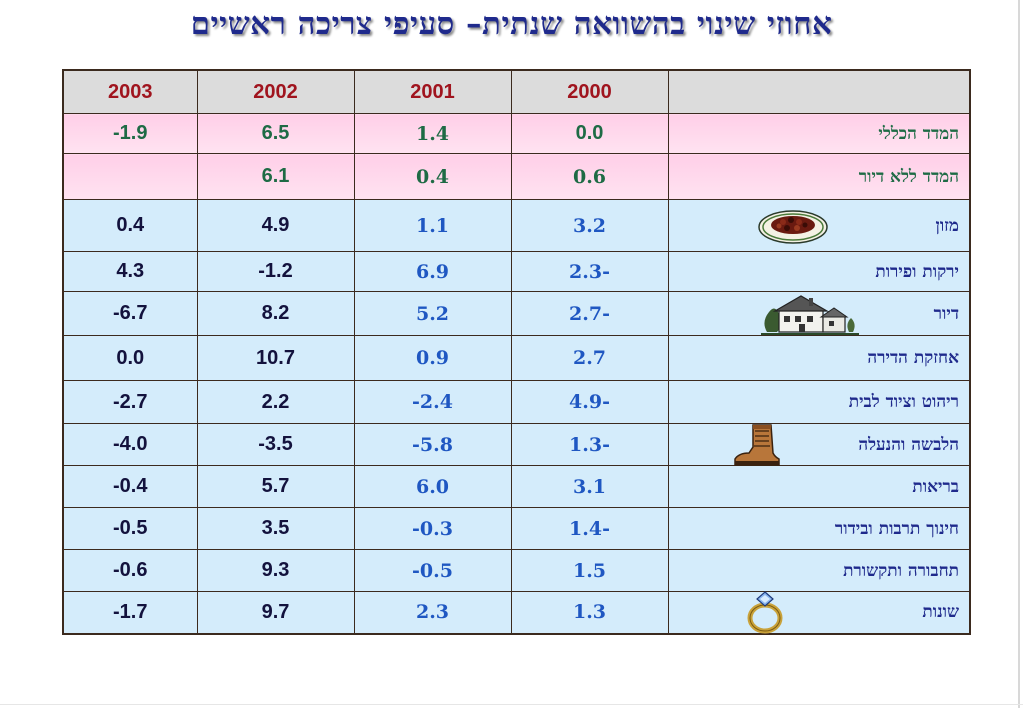 The width and height of the screenshot is (1023, 708). What do you see at coordinates (432, 402) in the screenshot?
I see `cell-2001: -2.4` at bounding box center [432, 402].